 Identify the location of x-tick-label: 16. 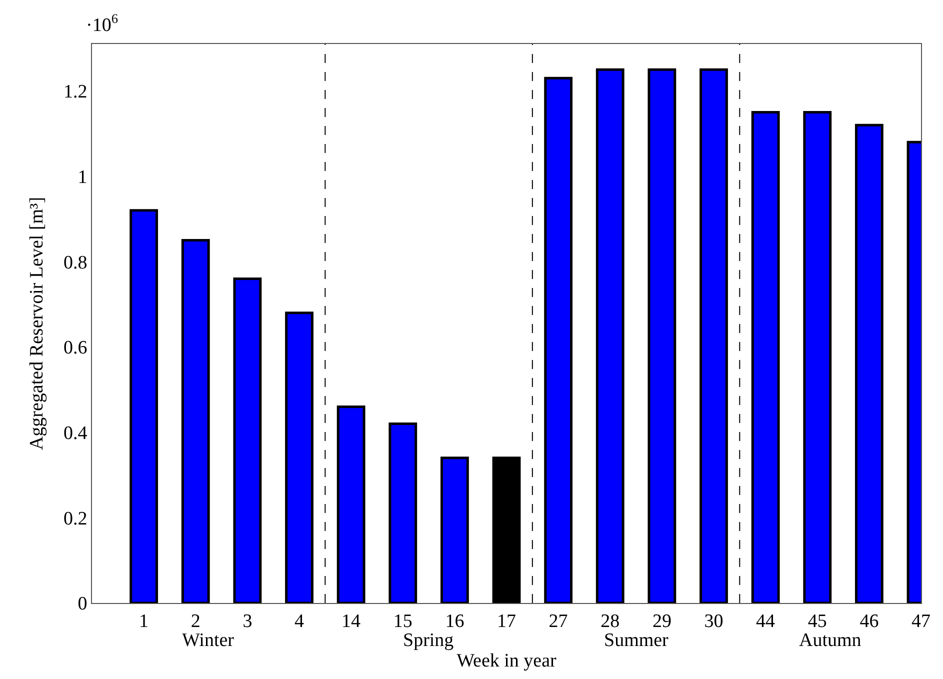
(454, 621).